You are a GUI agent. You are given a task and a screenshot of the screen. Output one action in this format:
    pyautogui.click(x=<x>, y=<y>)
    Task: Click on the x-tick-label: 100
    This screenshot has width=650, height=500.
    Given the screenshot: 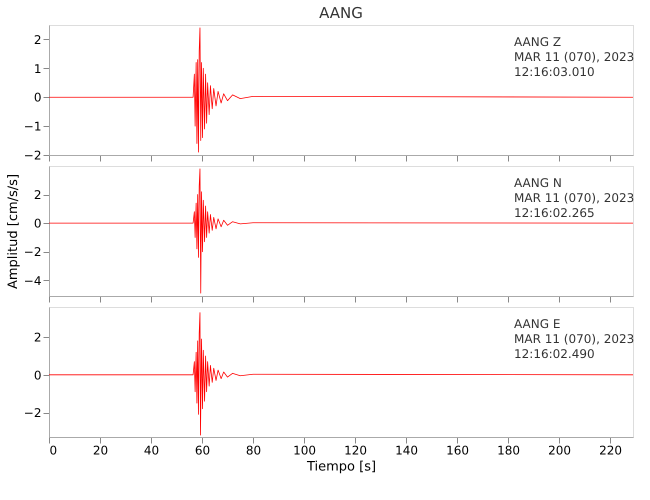 What is the action you would take?
    pyautogui.click(x=304, y=451)
    